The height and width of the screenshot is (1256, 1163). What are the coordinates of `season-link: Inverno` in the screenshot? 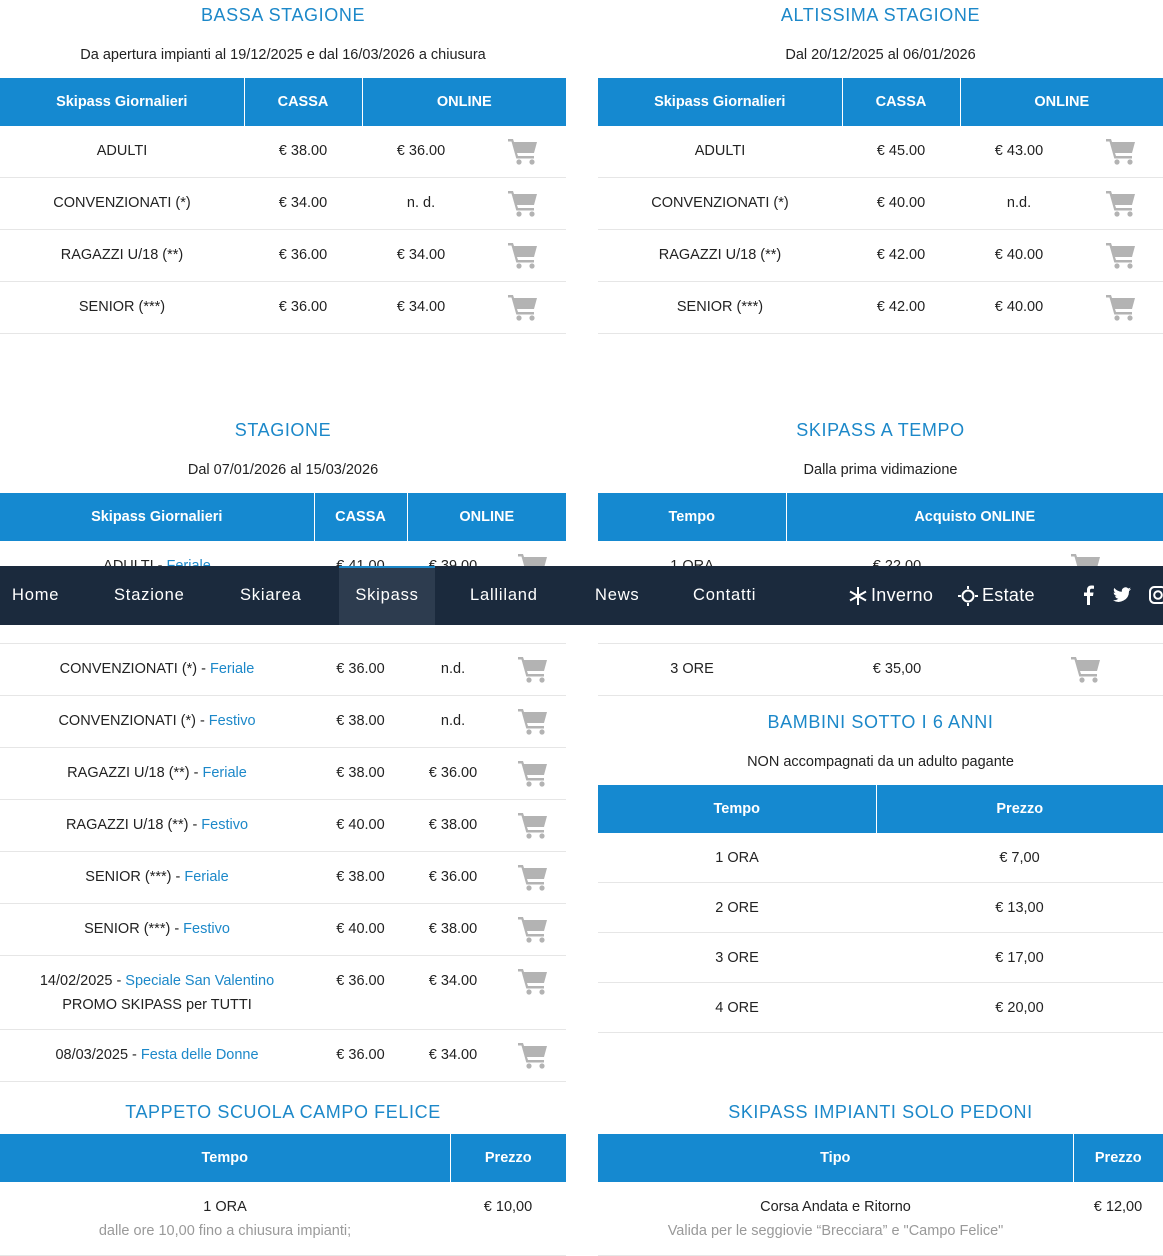 It's located at (902, 595).